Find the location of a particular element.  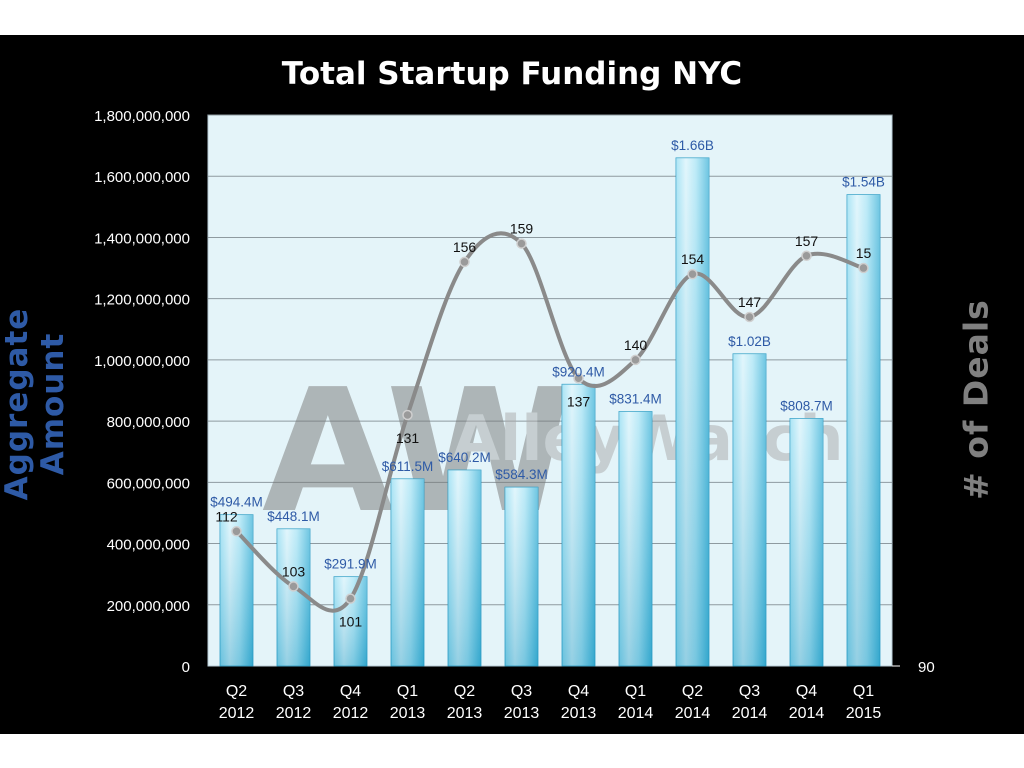

deals-label: 140 is located at coordinates (636, 345).